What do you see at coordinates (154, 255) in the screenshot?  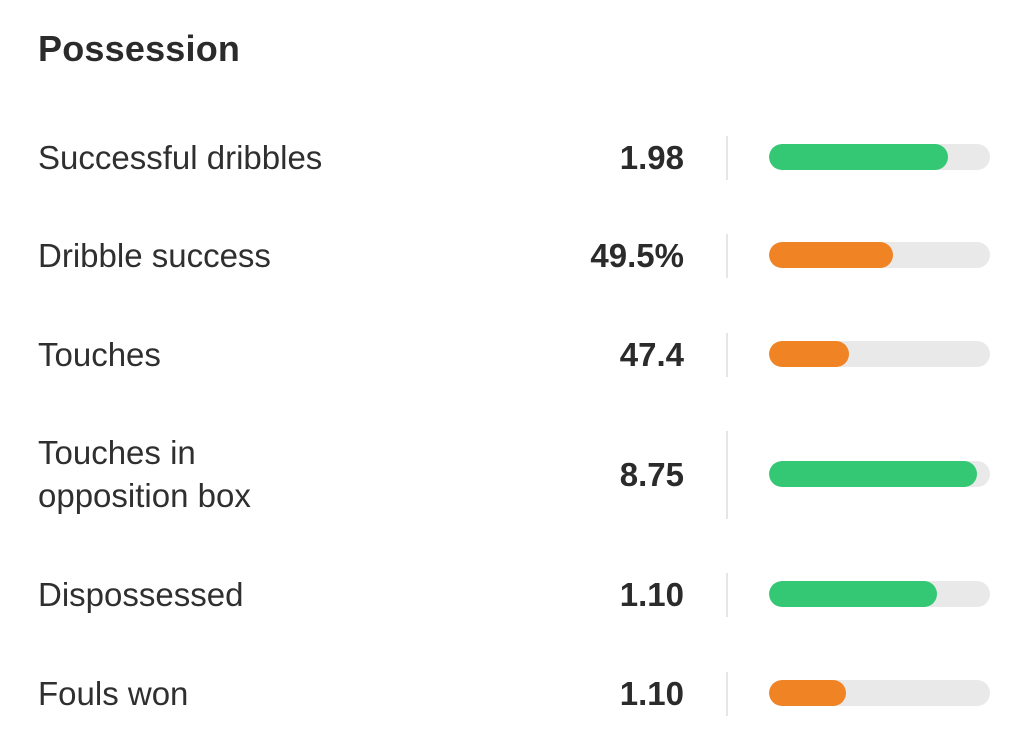 I see `stat-label: Dribble success` at bounding box center [154, 255].